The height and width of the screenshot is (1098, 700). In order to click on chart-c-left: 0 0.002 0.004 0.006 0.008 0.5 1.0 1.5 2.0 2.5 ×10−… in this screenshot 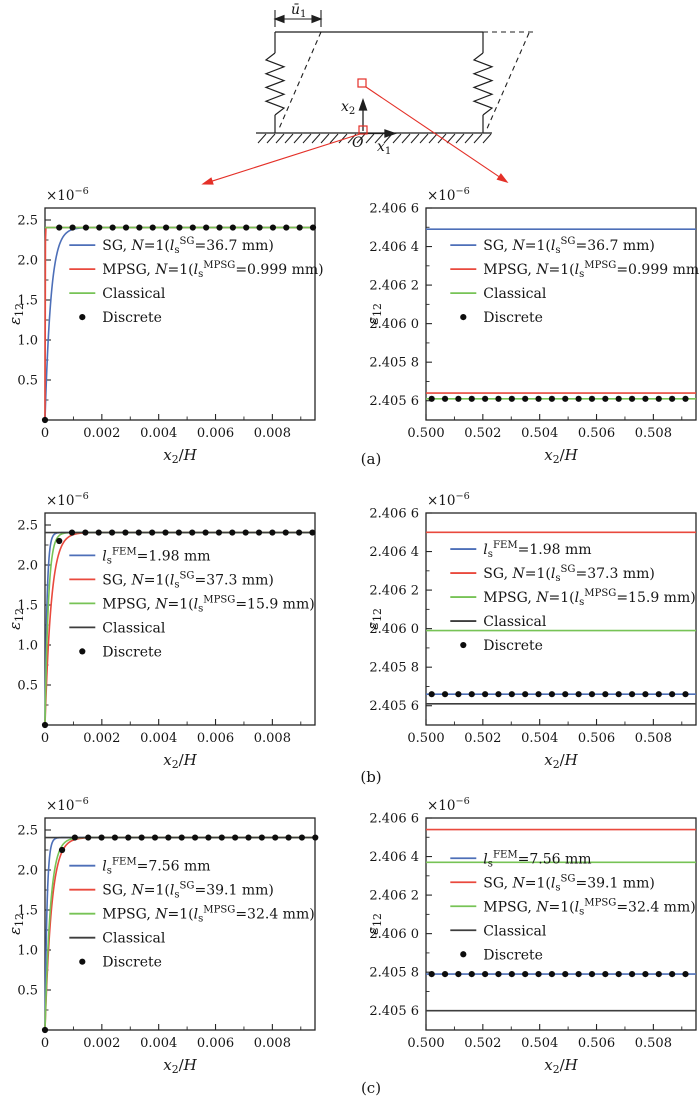, I will do `click(189, 934)`.